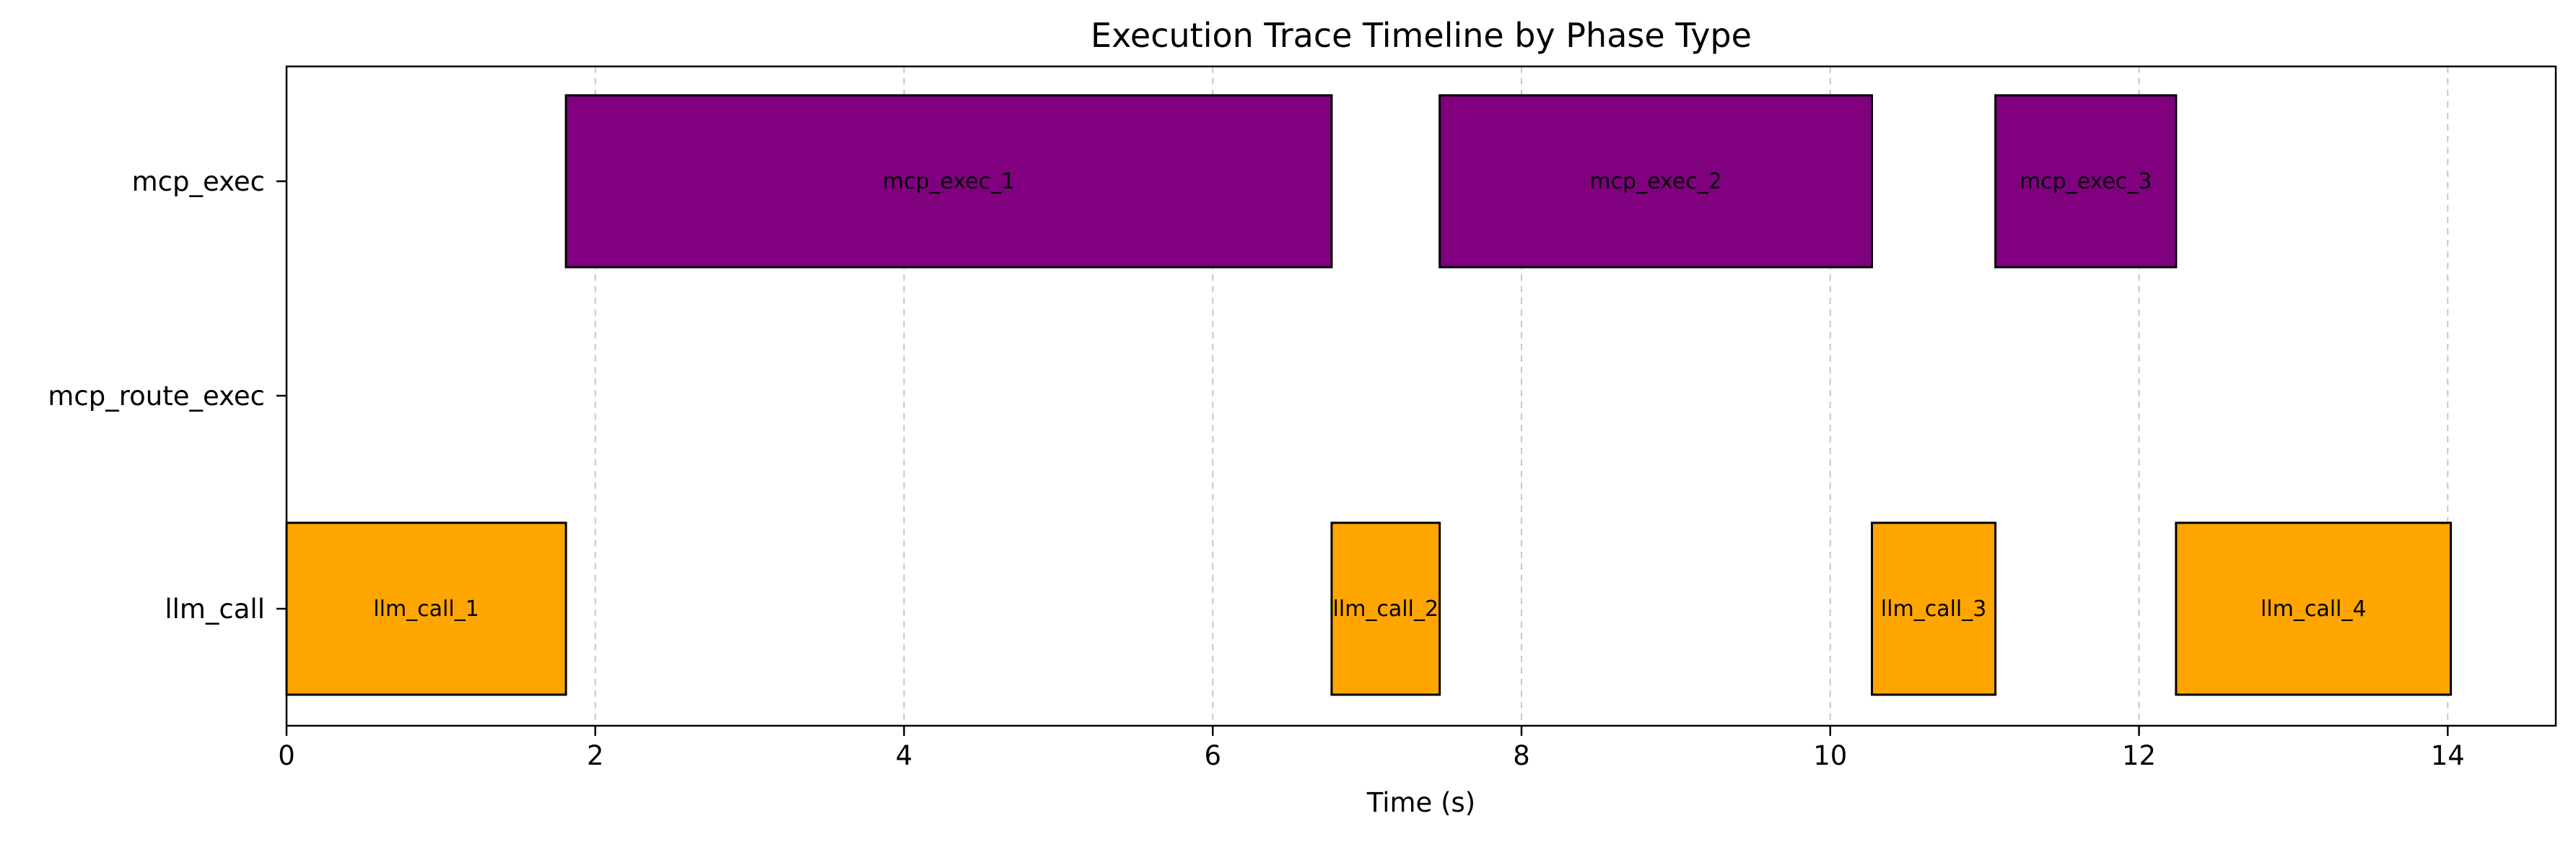 Image resolution: width=2576 pixels, height=842 pixels. I want to click on x-tick-label: 0, so click(286, 756).